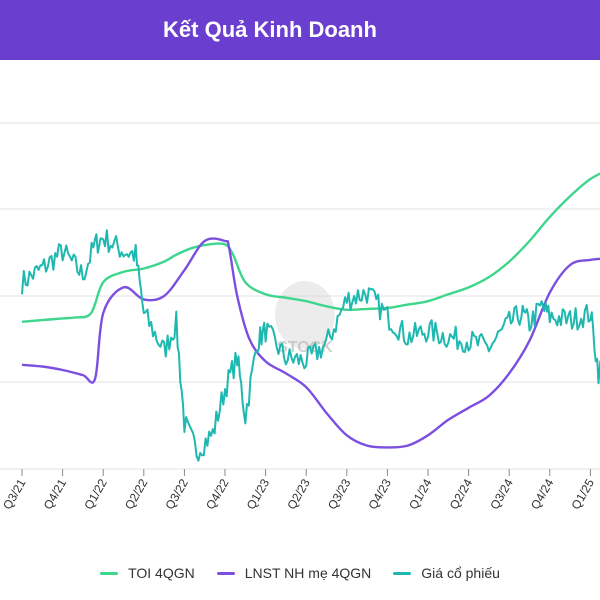 This screenshot has width=600, height=600. I want to click on legend-item-lnst: LNST NH mẹ 4QGN, so click(294, 573).